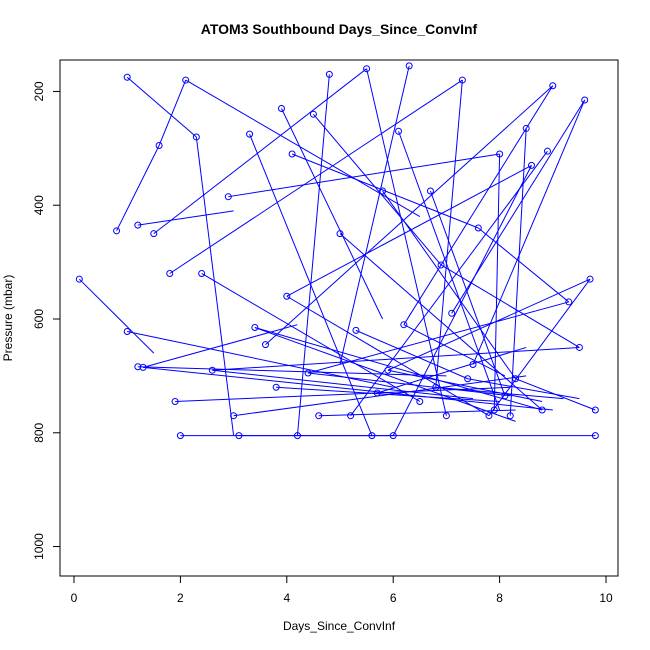 The image size is (650, 650). Describe the element at coordinates (46, 320) in the screenshot. I see `y-axis: 200 400 600 800 1000` at that location.